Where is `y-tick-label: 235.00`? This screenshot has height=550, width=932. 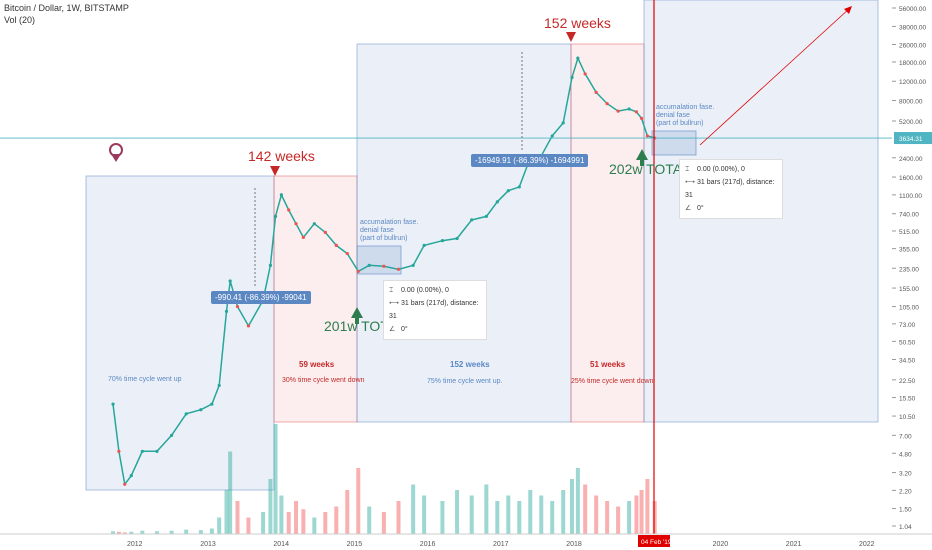
y-tick-label: 235.00 is located at coordinates (909, 269).